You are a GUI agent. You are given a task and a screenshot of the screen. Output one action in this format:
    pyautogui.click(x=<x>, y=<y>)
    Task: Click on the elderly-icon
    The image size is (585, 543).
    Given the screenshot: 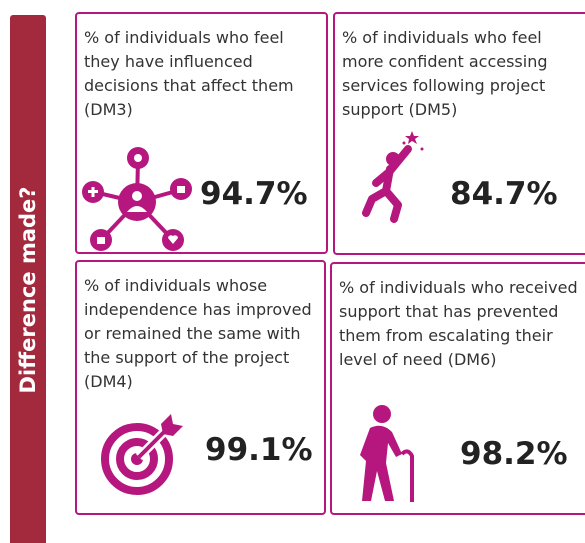 What is the action you would take?
    pyautogui.click(x=387, y=453)
    